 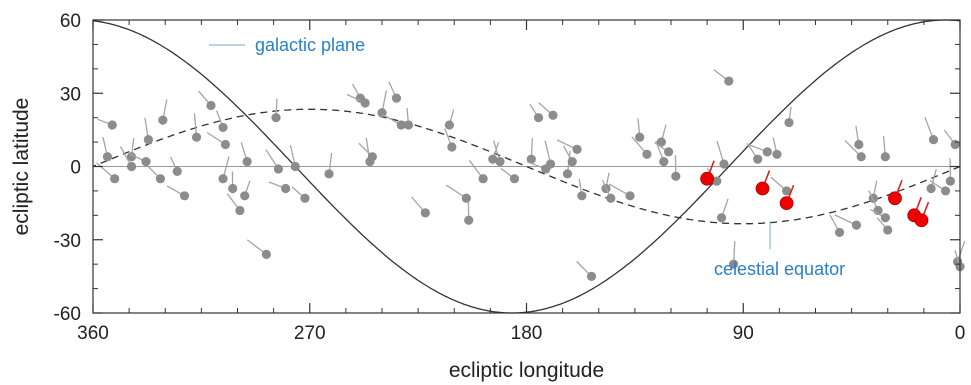 I want to click on x-tick-label: 90, so click(x=743, y=333).